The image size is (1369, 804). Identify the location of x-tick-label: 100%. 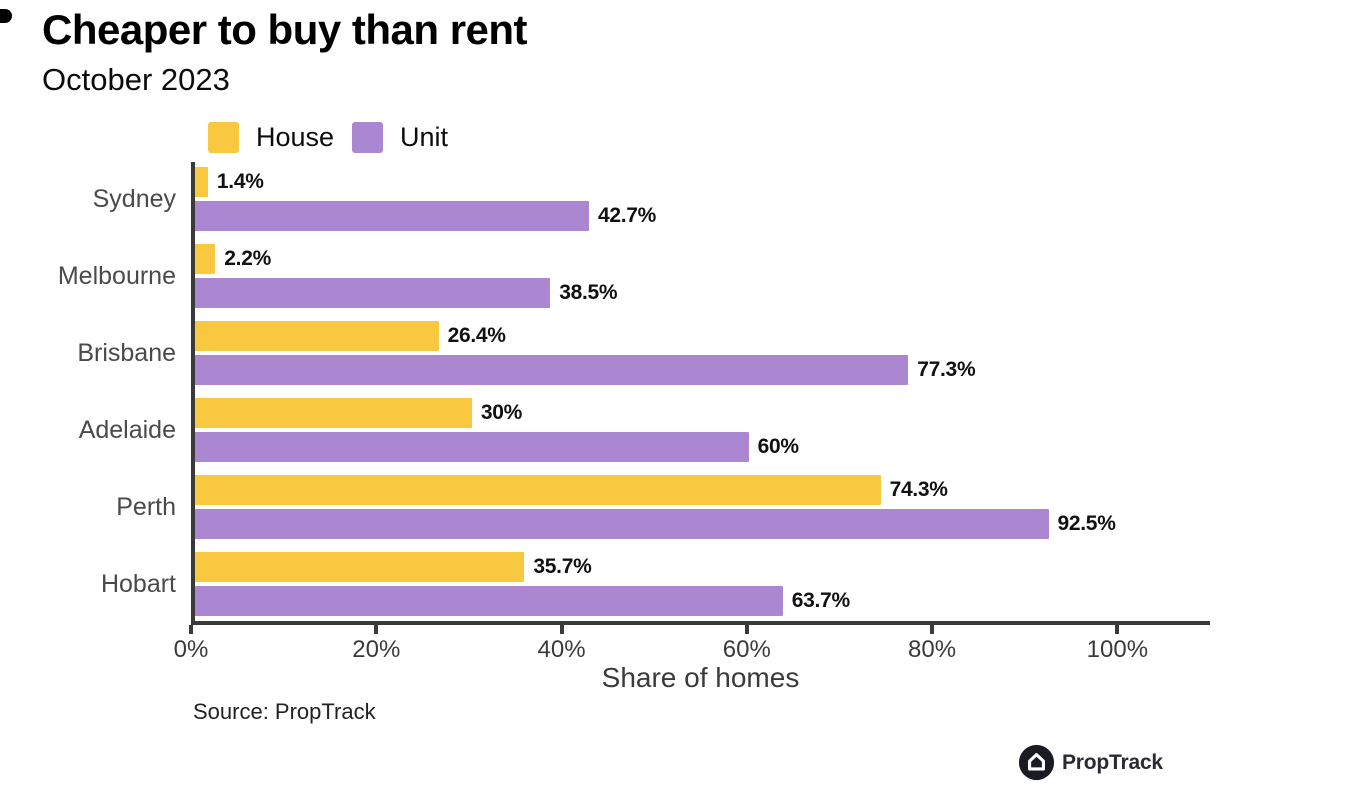
(1117, 649).